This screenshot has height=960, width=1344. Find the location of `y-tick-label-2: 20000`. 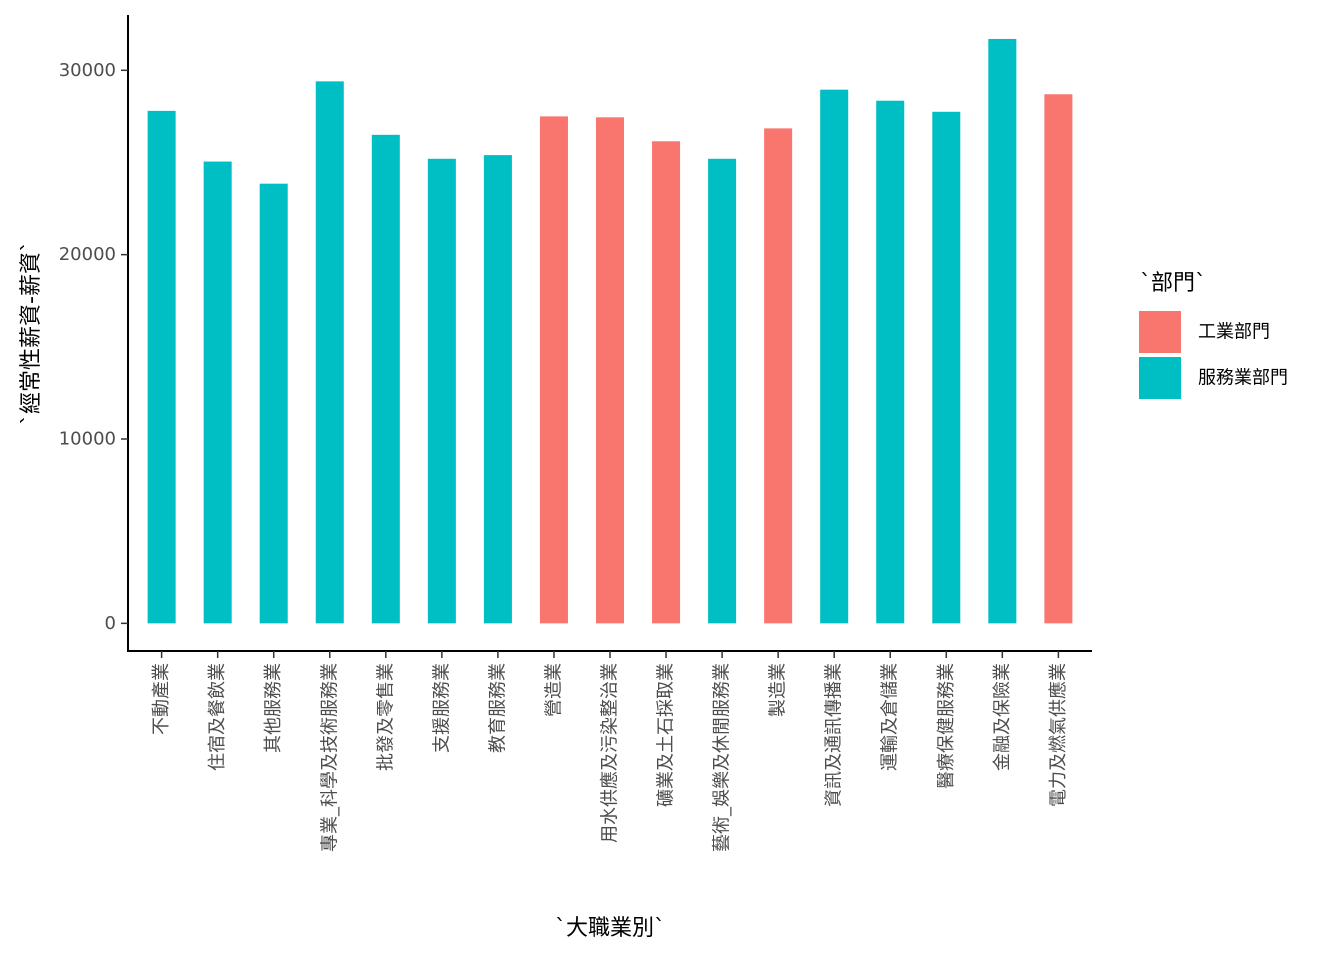

y-tick-label-2: 20000 is located at coordinates (87, 254).